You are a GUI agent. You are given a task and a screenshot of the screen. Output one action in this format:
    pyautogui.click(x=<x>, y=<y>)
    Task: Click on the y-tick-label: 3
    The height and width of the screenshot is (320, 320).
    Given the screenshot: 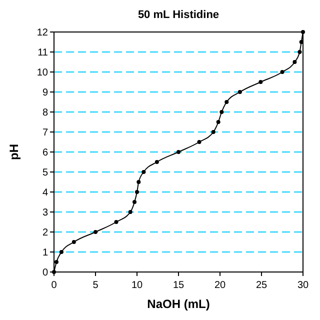 What is the action you would take?
    pyautogui.click(x=45, y=213)
    